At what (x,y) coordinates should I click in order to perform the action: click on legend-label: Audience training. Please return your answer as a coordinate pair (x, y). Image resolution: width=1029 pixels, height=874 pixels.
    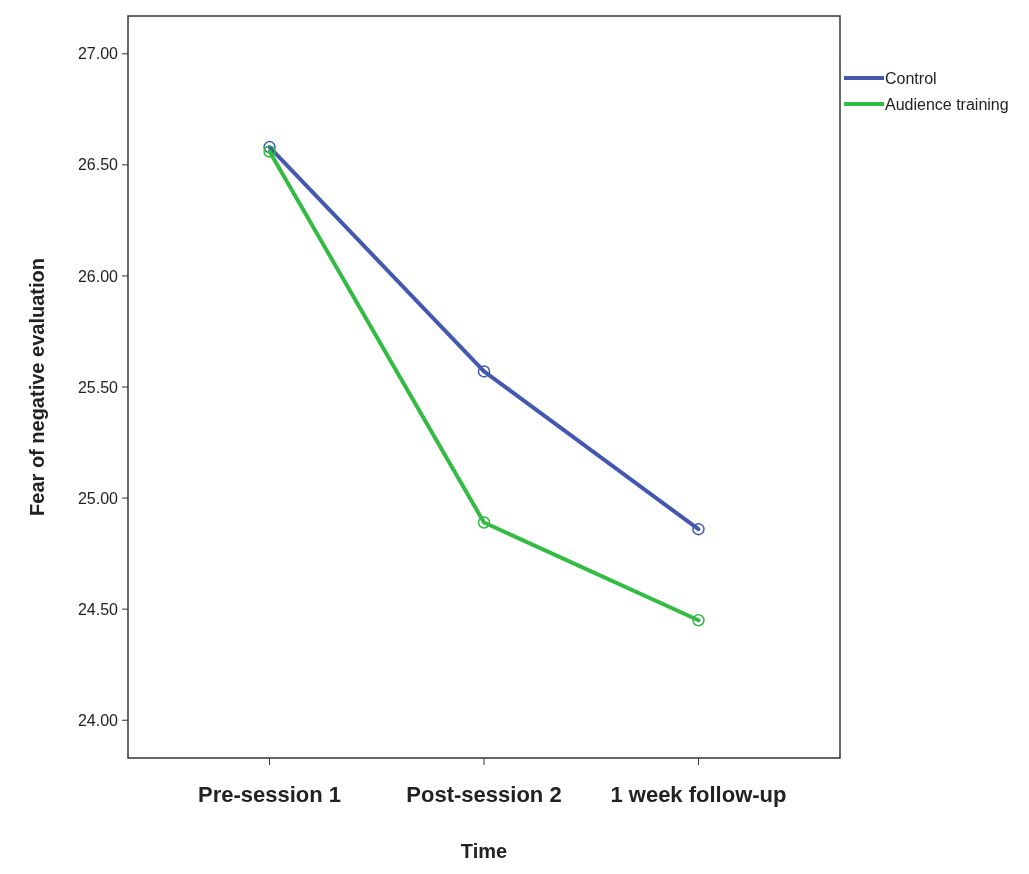
    Looking at the image, I should click on (947, 104).